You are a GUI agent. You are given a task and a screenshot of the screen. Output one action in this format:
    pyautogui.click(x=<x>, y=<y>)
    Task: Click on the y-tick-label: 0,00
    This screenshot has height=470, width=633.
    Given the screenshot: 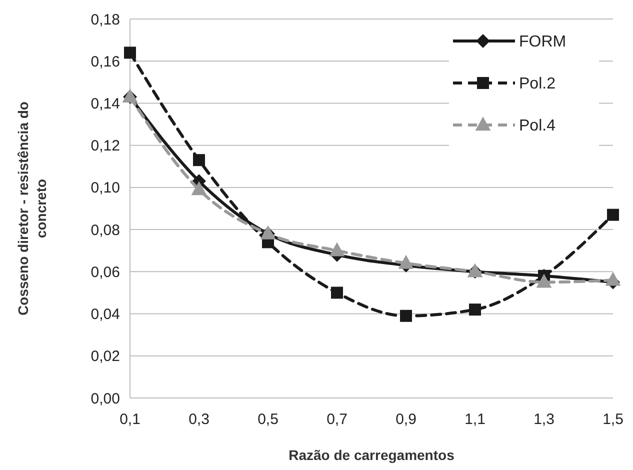 What is the action you would take?
    pyautogui.click(x=105, y=399)
    